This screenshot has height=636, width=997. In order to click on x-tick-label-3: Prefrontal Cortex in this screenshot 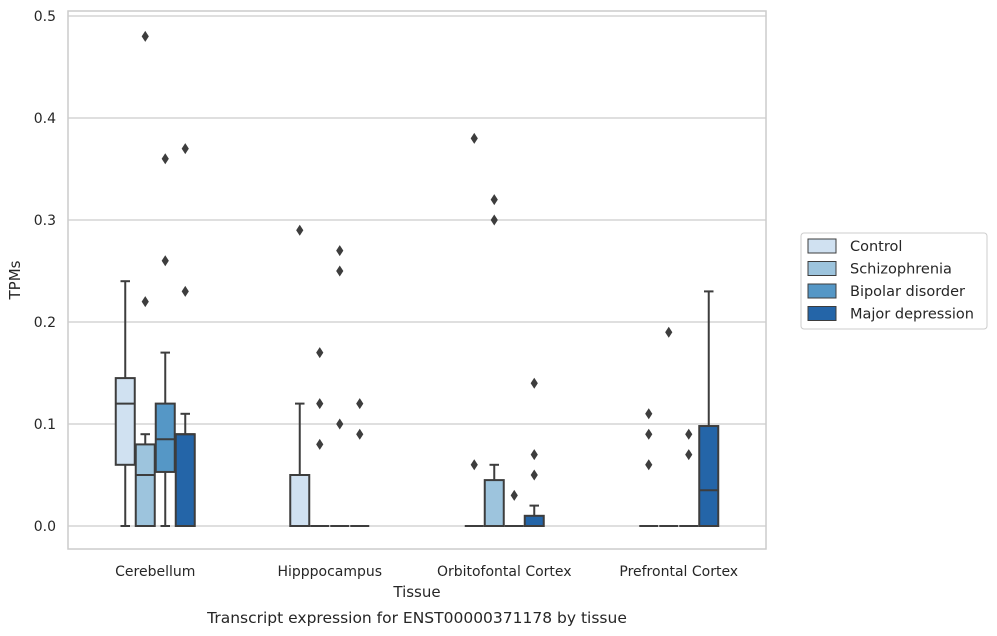, I will do `click(678, 572)`.